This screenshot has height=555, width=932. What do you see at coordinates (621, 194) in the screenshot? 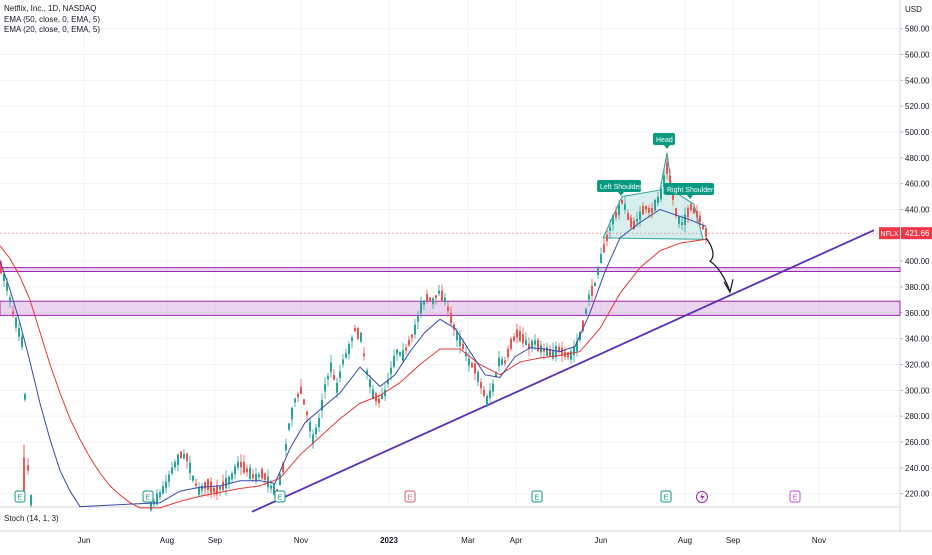
I see `annotation-pointer` at bounding box center [621, 194].